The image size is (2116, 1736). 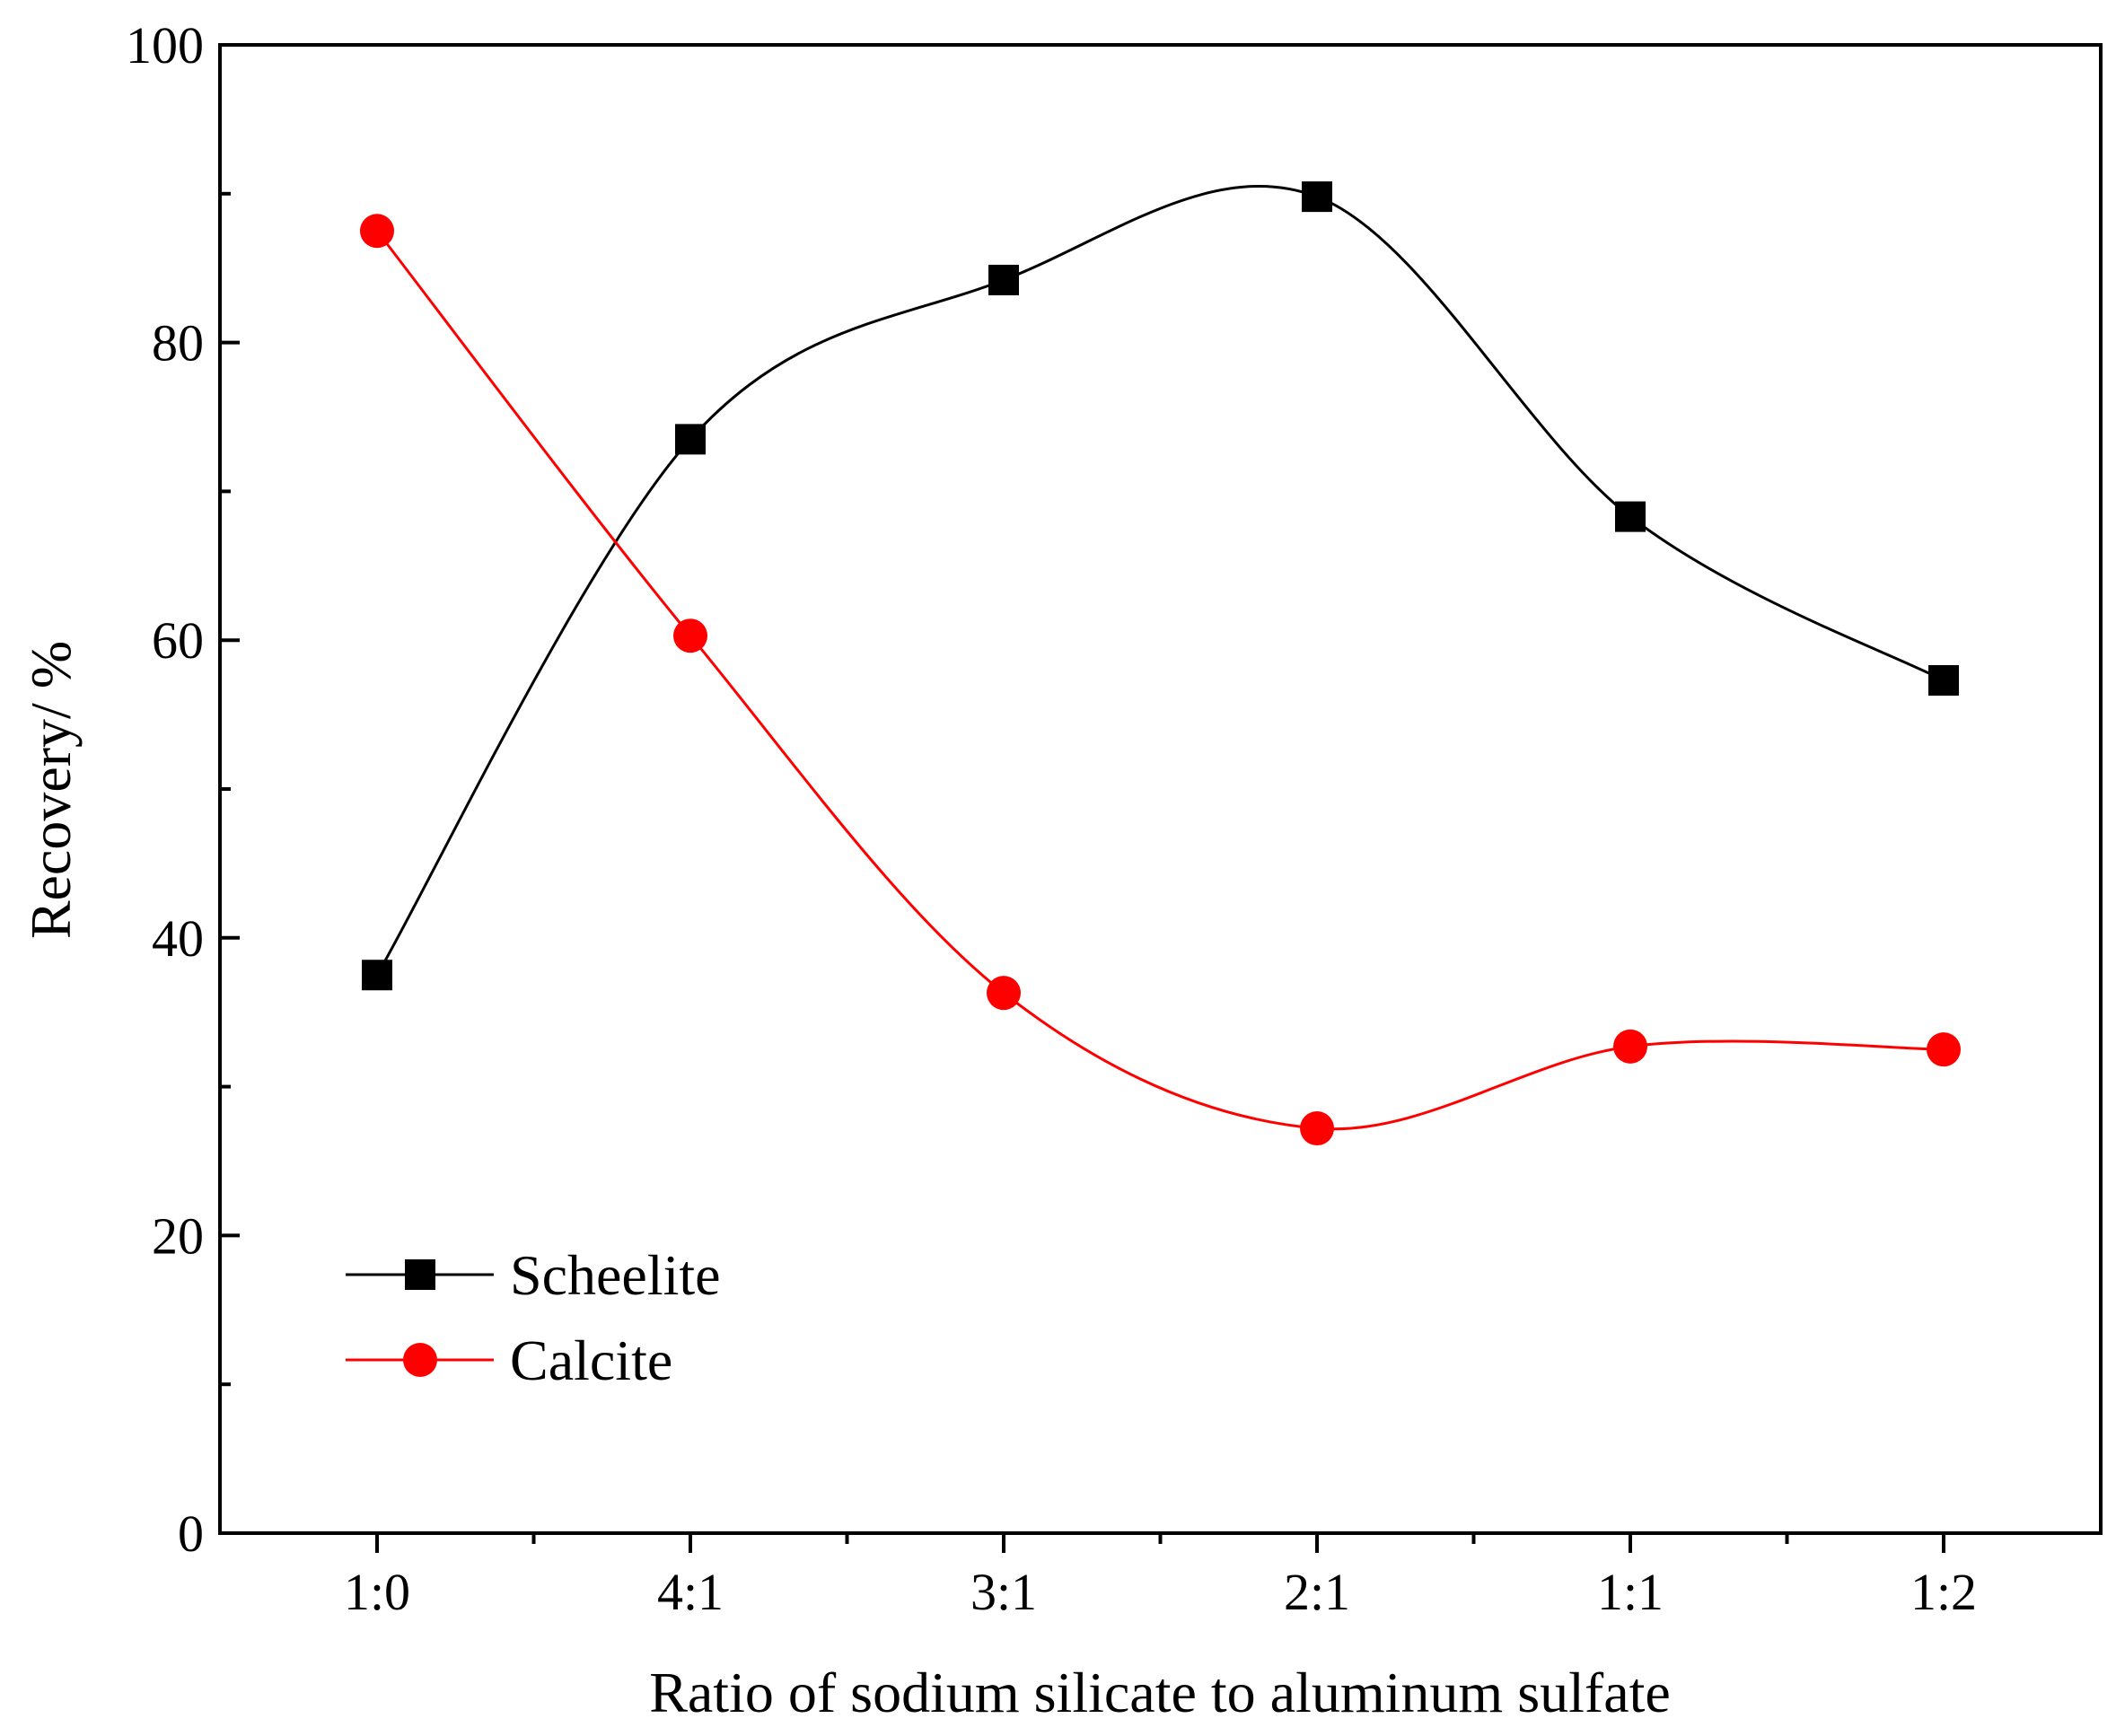 I want to click on legend-circle-marker, so click(x=420, y=1360).